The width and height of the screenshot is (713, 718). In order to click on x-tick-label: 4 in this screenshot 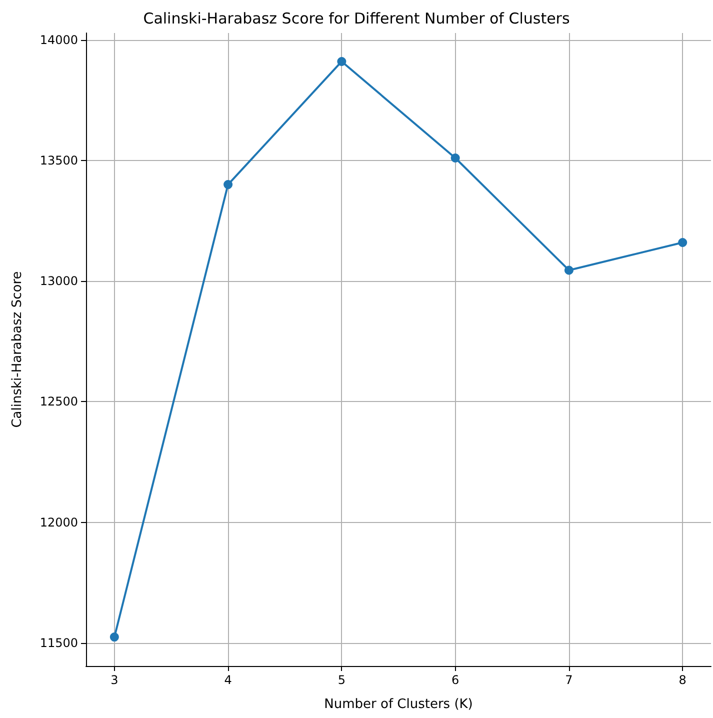, I will do `click(228, 680)`.